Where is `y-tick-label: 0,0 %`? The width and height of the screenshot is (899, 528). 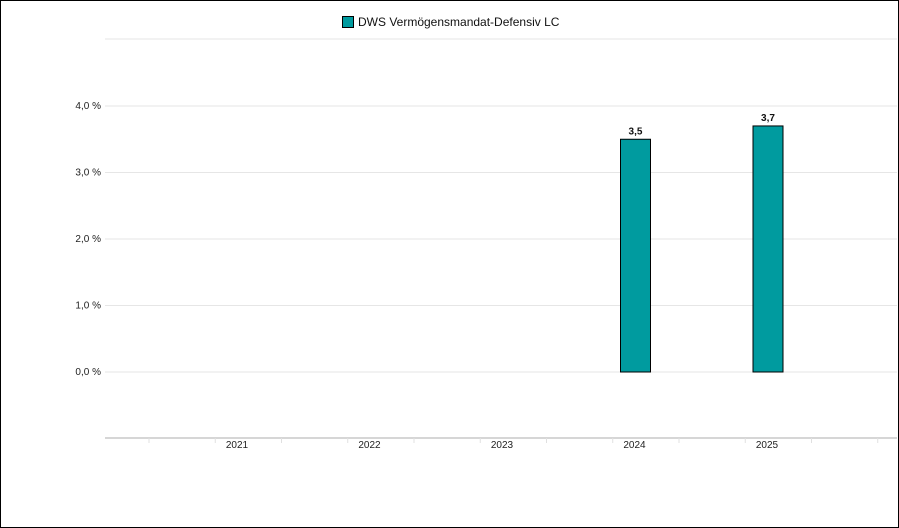
y-tick-label: 0,0 % is located at coordinates (88, 372).